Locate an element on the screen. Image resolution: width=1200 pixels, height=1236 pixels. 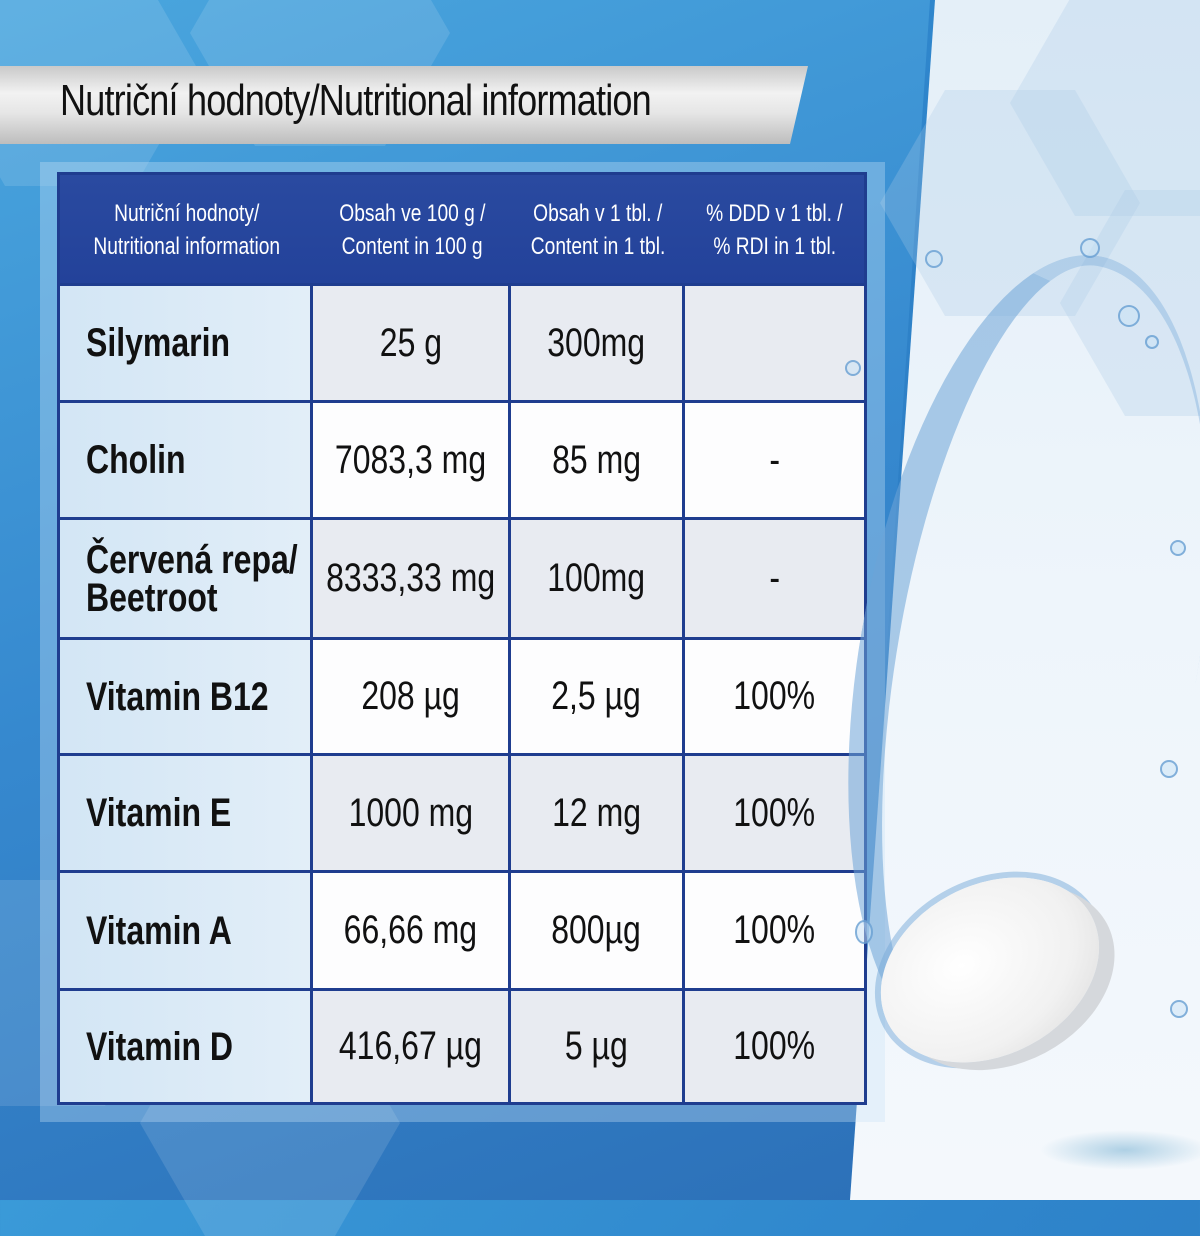
header-rdi: % DDD v 1 tbl. / % RDI in 1 tbl. is located at coordinates (774, 230).